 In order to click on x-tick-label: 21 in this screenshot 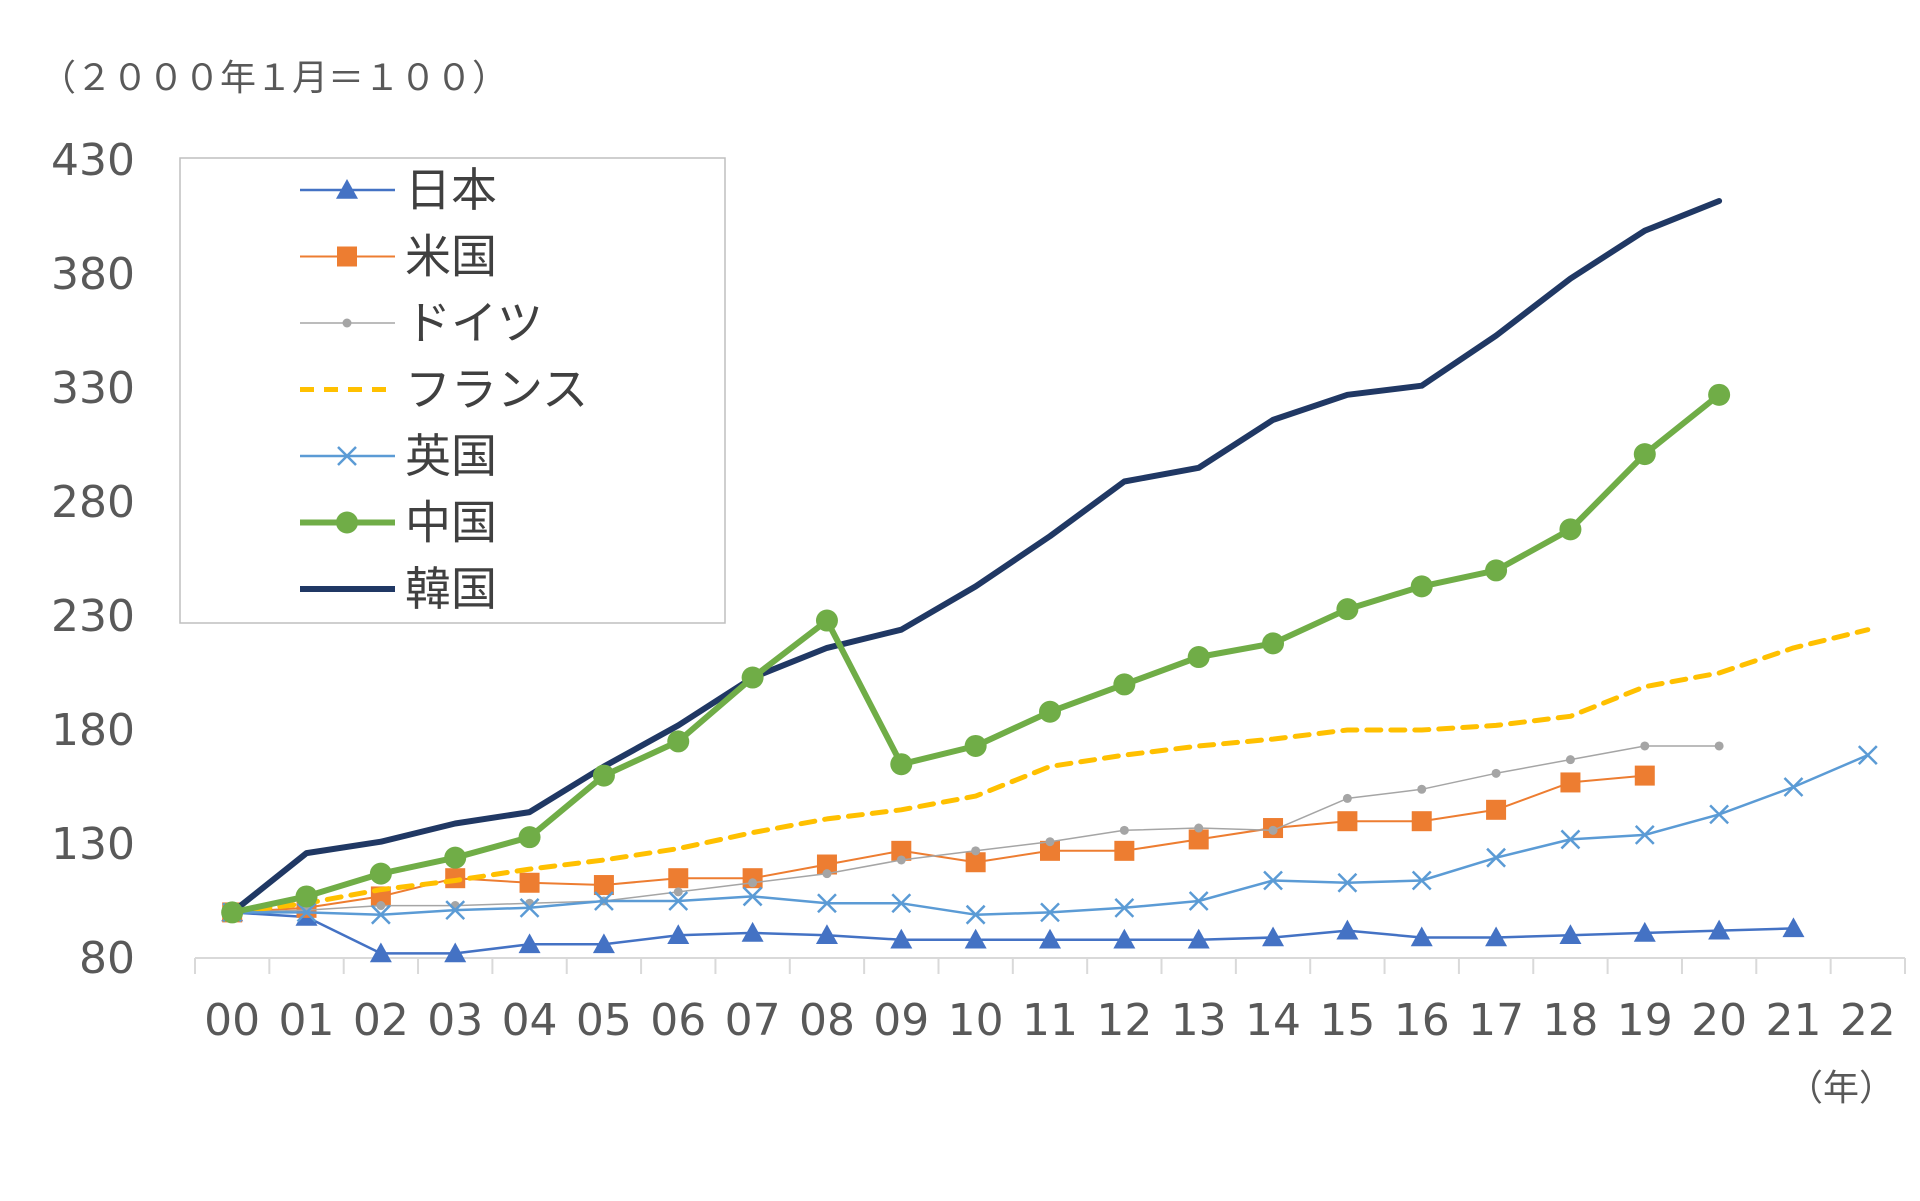, I will do `click(1793, 1020)`.